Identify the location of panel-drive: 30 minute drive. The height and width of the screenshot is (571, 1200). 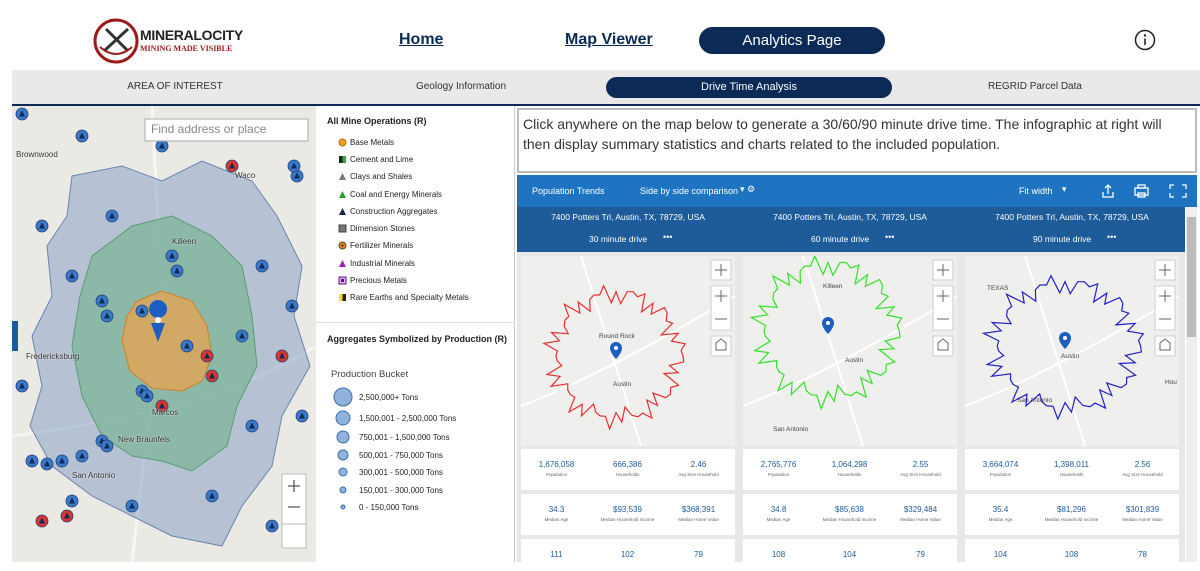
(618, 239).